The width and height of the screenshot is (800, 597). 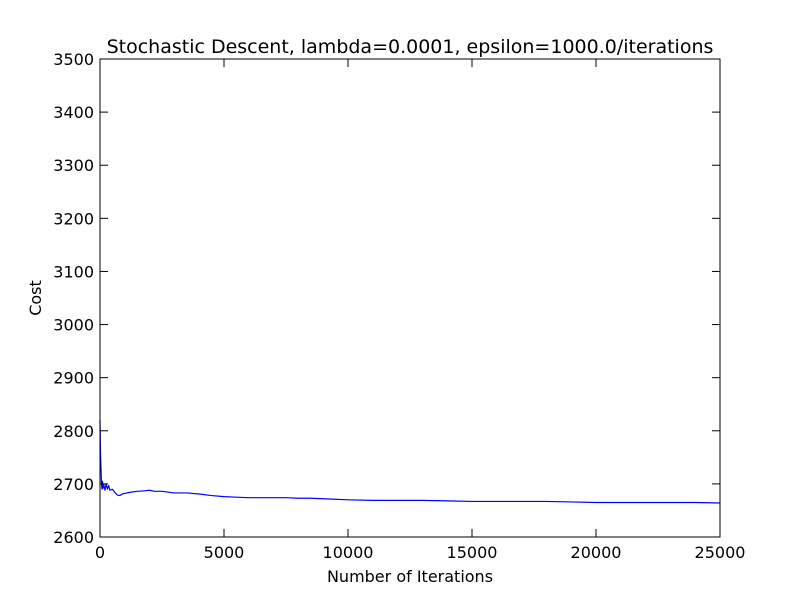 I want to click on x-tick-label: 5000, so click(x=224, y=552).